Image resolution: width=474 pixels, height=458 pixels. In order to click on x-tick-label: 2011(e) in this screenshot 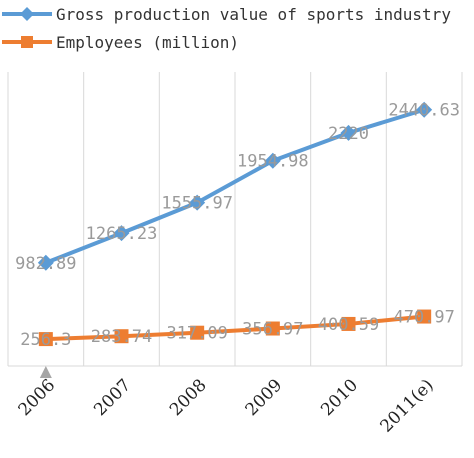, I will do `click(406, 405)`.